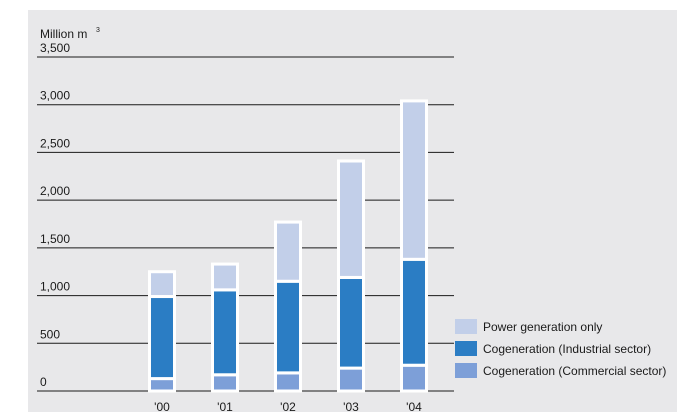 This screenshot has width=677, height=419. What do you see at coordinates (351, 407) in the screenshot?
I see `x-tick-label: '03` at bounding box center [351, 407].